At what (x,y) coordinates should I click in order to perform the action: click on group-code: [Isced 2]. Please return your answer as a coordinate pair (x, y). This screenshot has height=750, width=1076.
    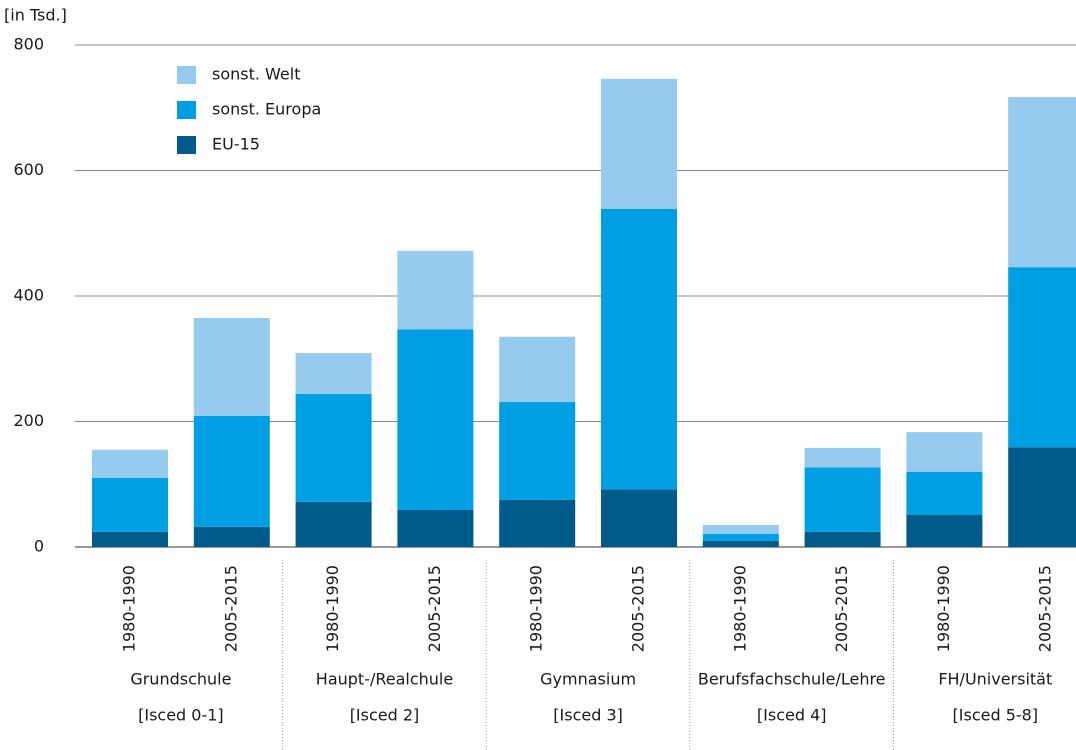
    Looking at the image, I should click on (385, 715).